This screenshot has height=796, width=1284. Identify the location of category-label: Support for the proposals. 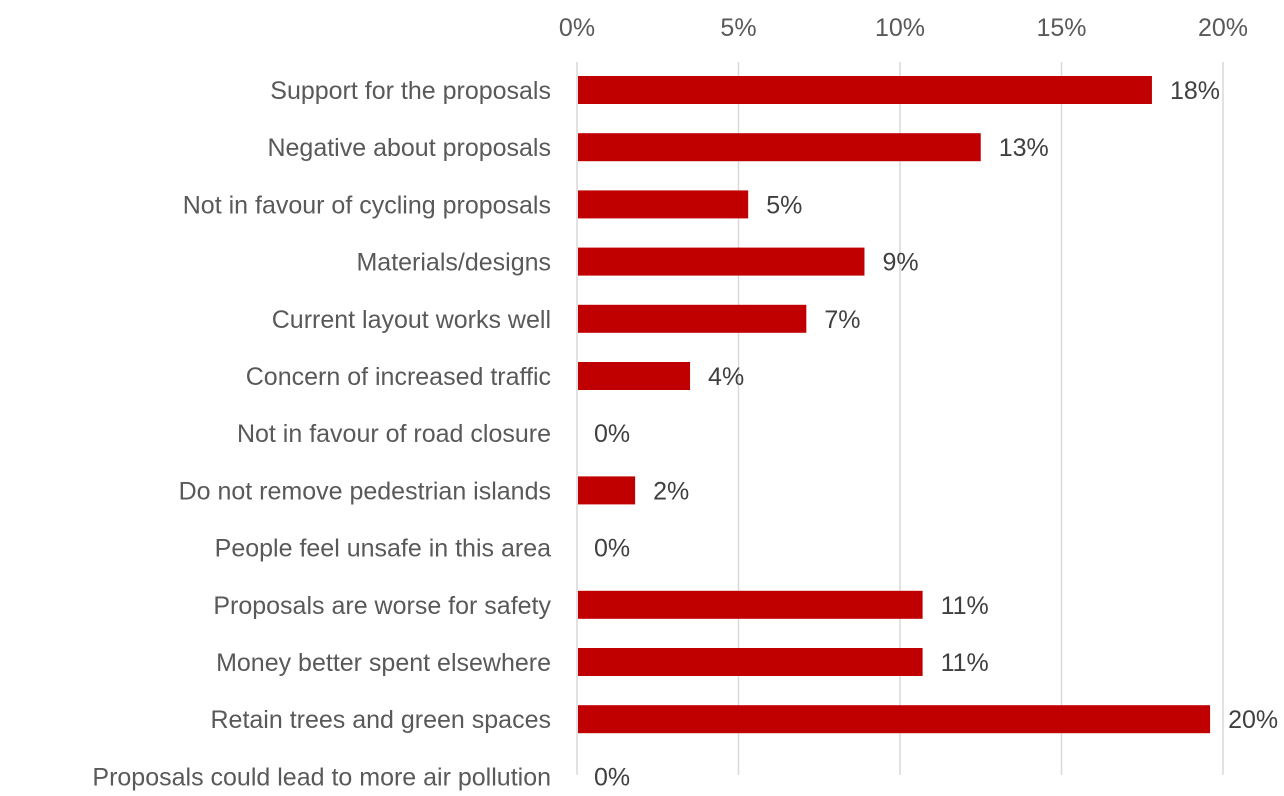
(410, 91).